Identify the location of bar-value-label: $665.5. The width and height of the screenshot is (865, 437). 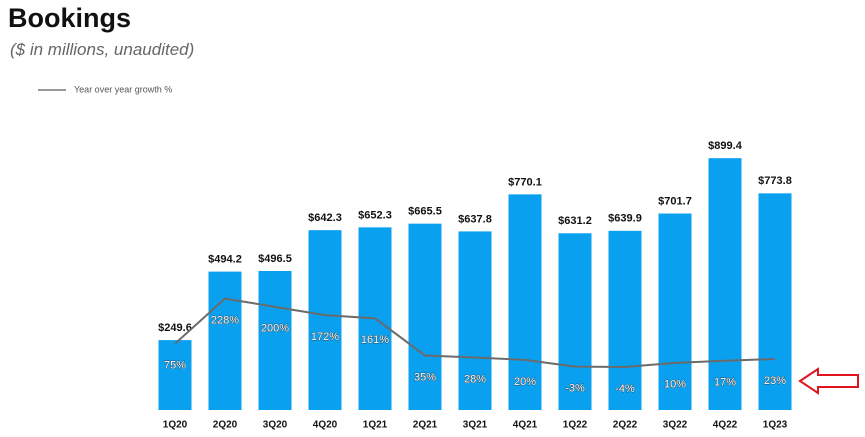
(425, 212).